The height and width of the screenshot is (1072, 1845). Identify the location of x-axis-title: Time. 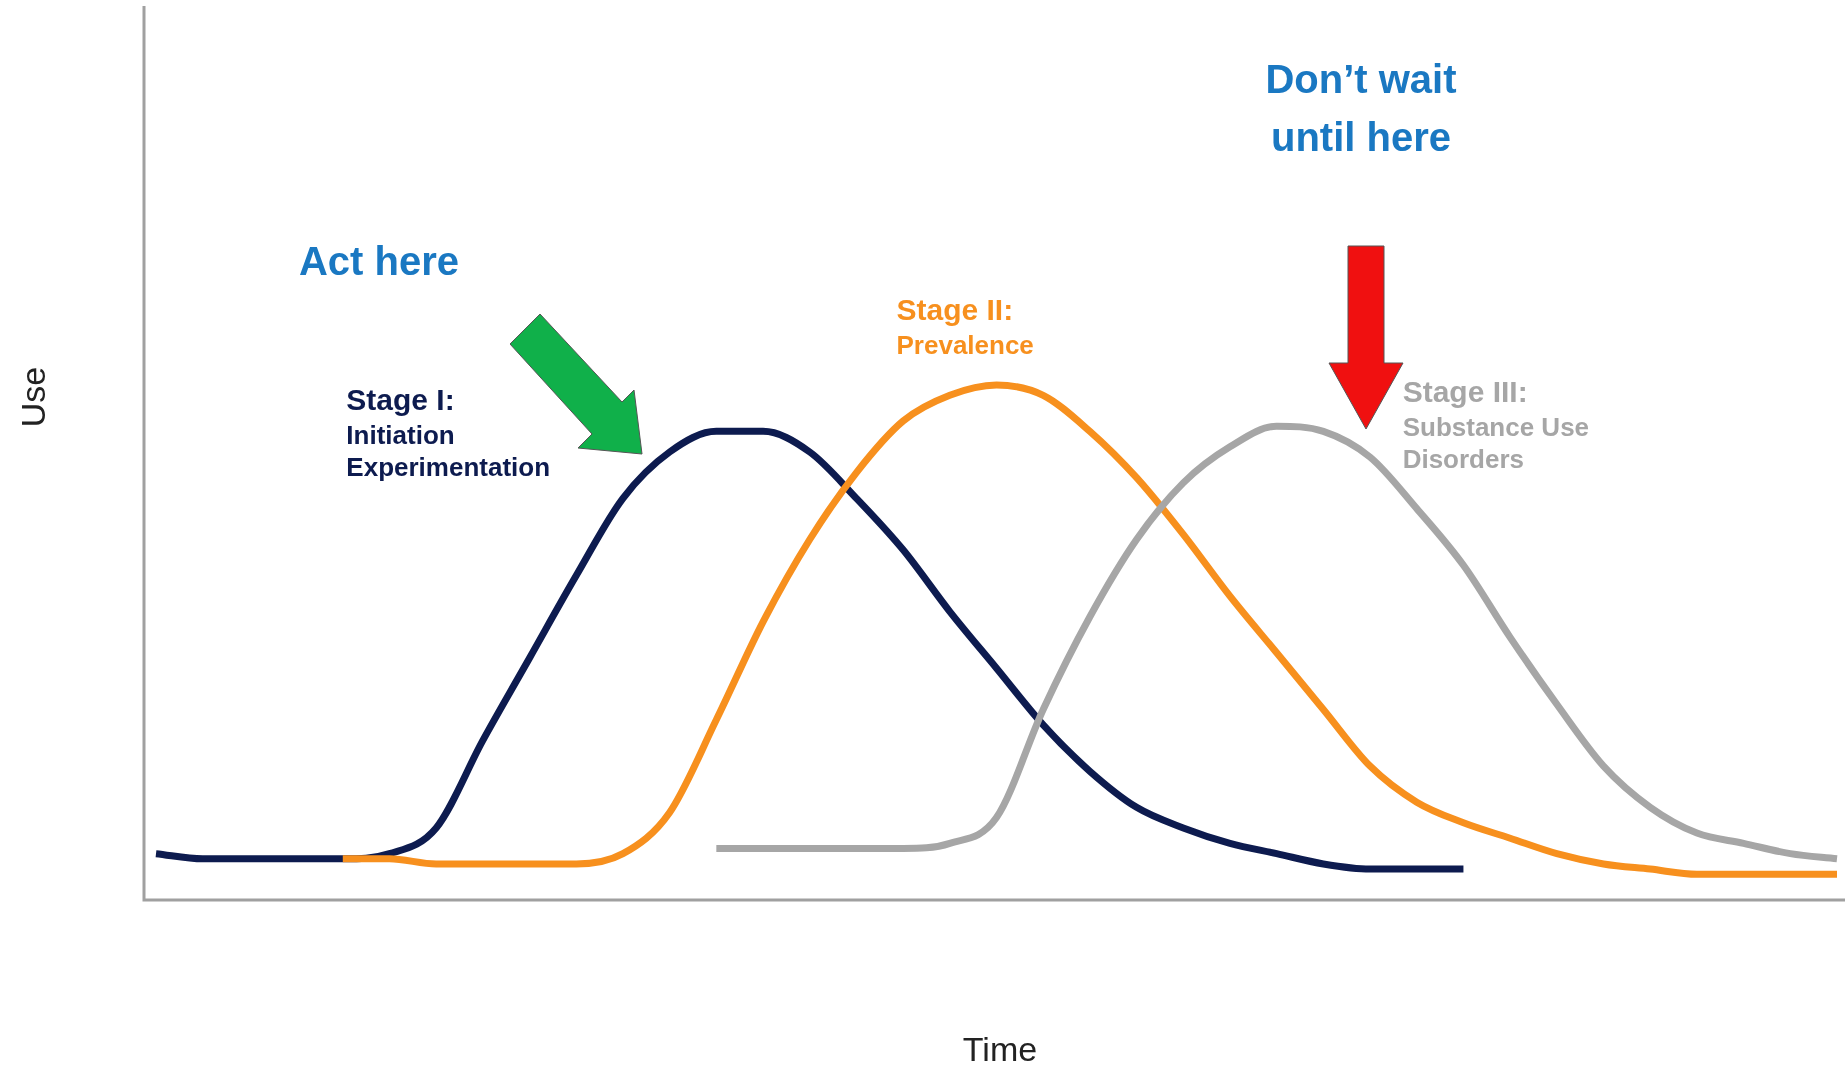
(1000, 1049).